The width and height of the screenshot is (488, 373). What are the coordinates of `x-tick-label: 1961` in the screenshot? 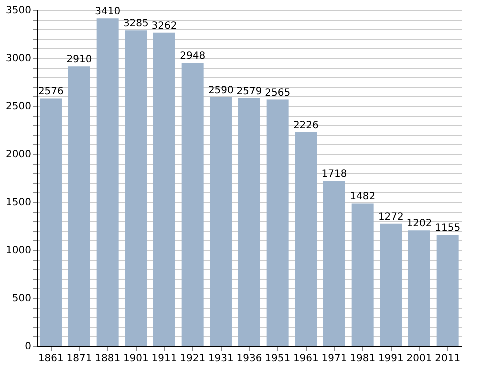 It's located at (306, 359).